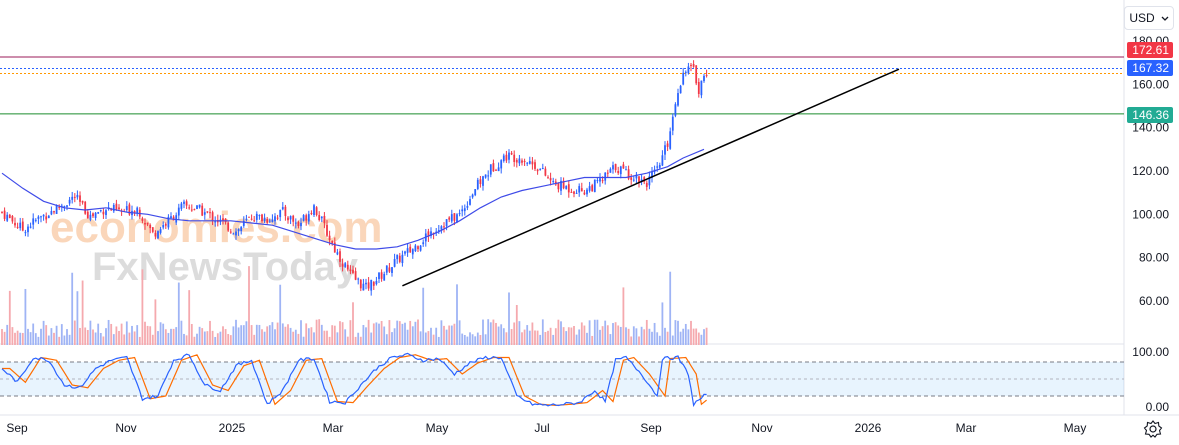  I want to click on price-tag-label: 146.36, so click(1150, 115).